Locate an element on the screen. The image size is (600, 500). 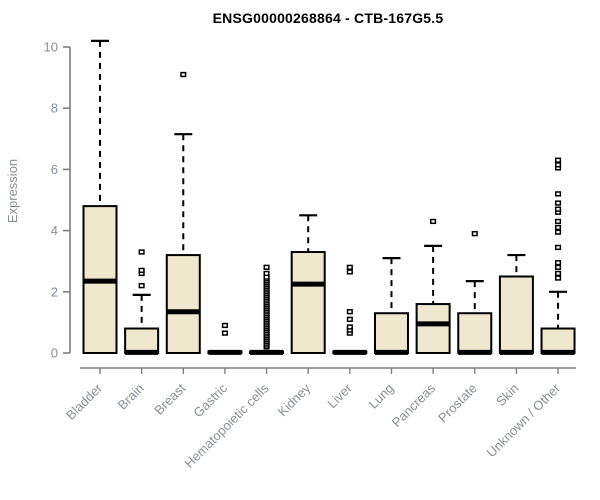
y-tick-label: 4 is located at coordinates (54, 230).